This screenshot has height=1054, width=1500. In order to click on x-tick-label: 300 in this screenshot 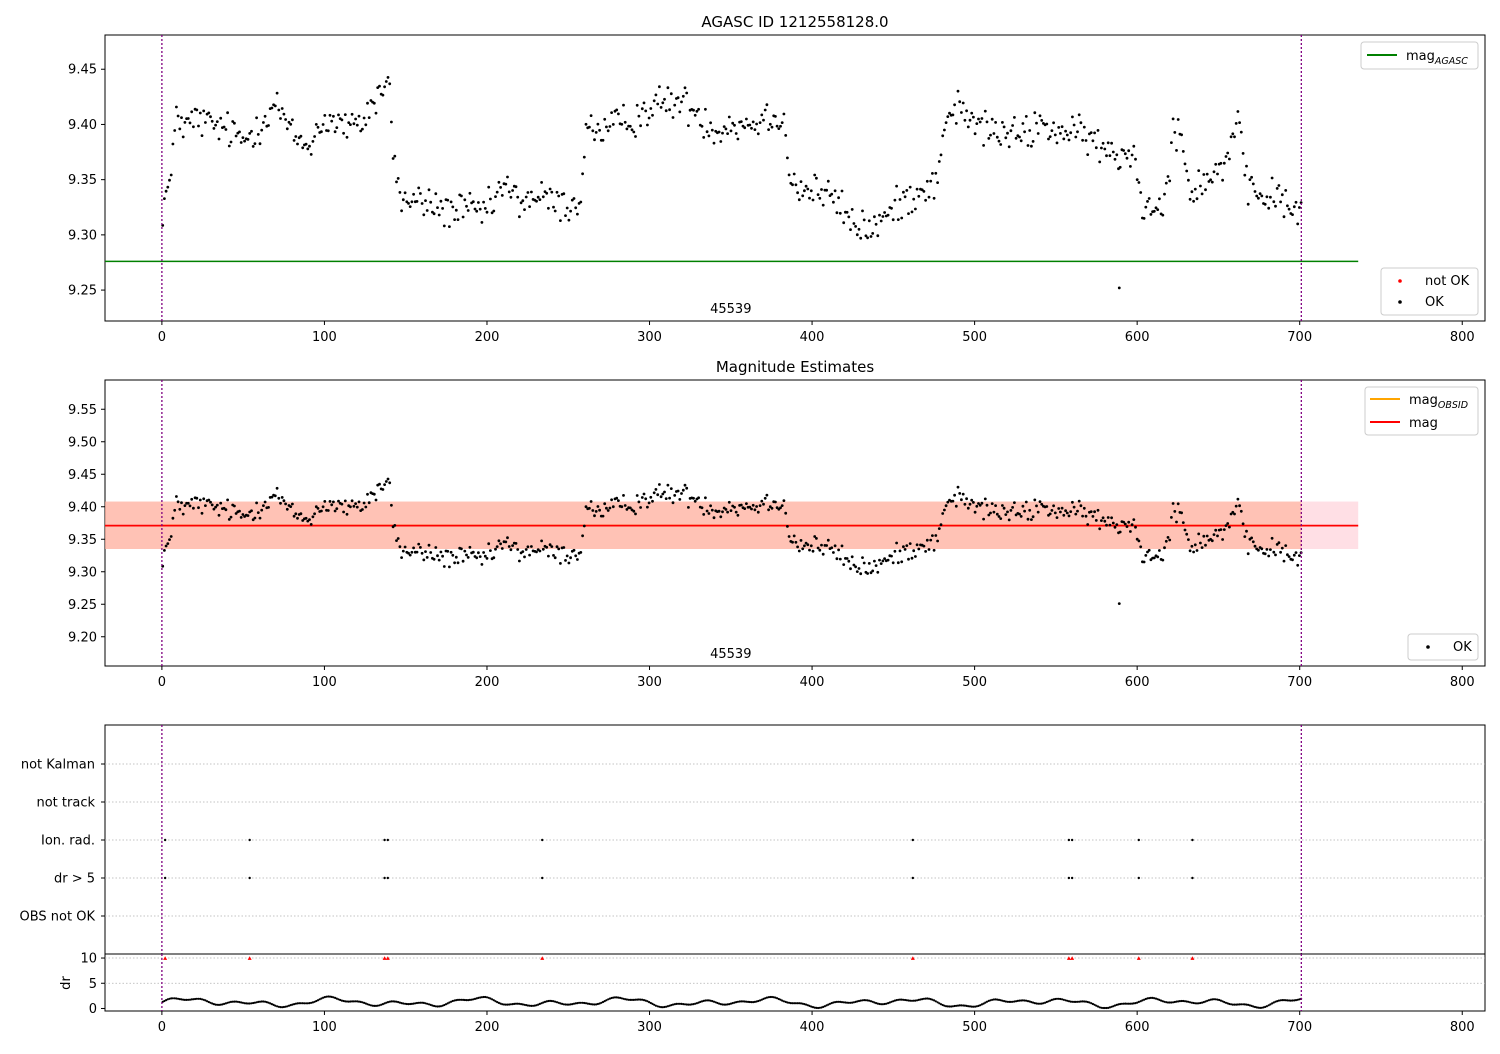, I will do `click(649, 337)`.